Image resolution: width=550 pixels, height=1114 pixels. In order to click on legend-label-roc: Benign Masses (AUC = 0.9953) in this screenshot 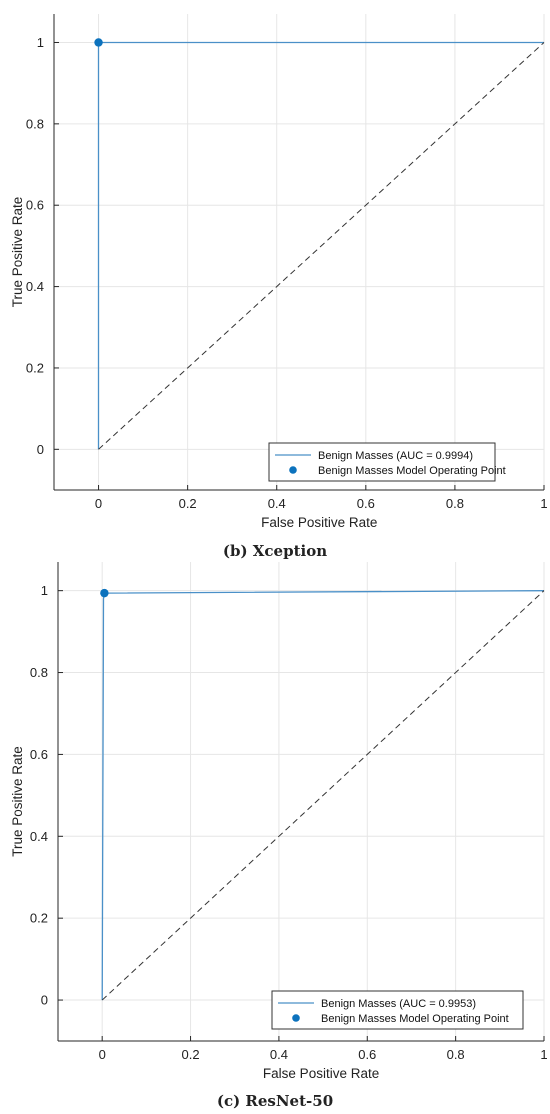, I will do `click(398, 1004)`.